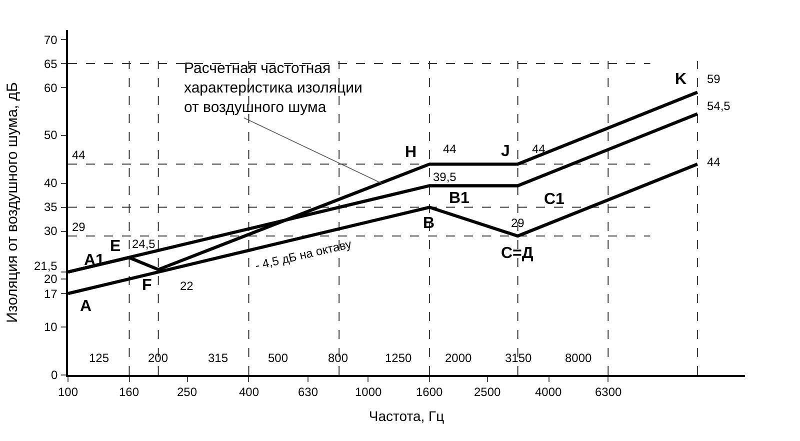  Describe the element at coordinates (51, 279) in the screenshot. I see `y-tick-label: 20` at that location.